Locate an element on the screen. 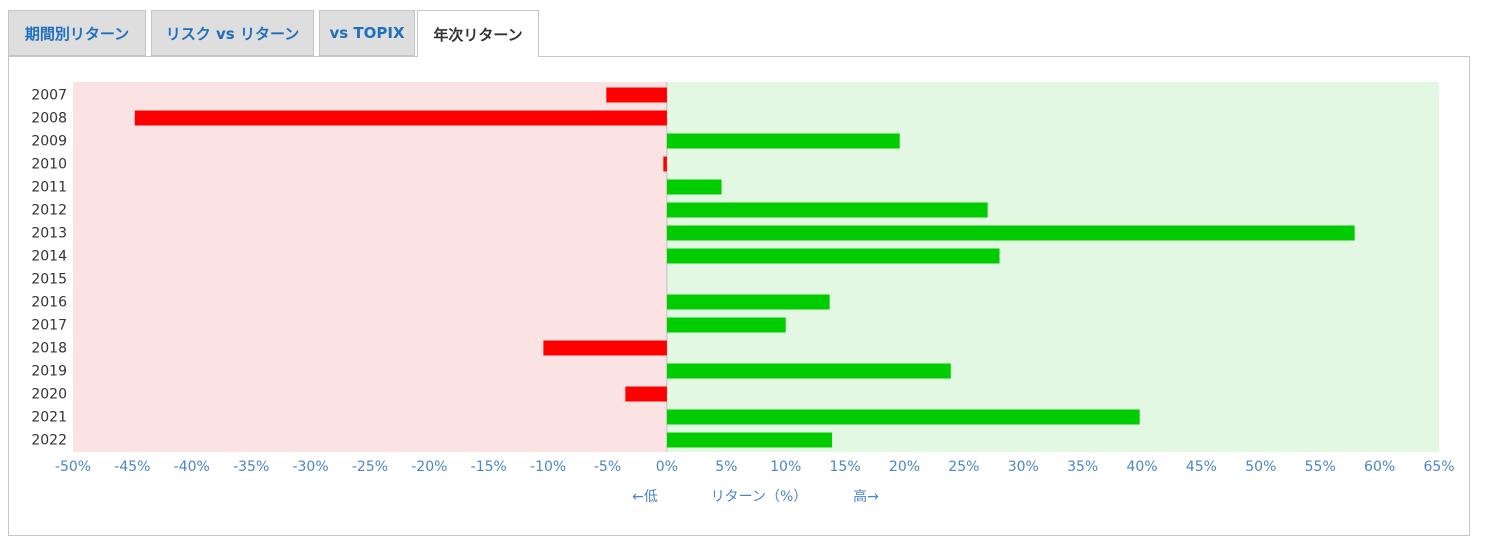  bar-2014 is located at coordinates (833, 256).